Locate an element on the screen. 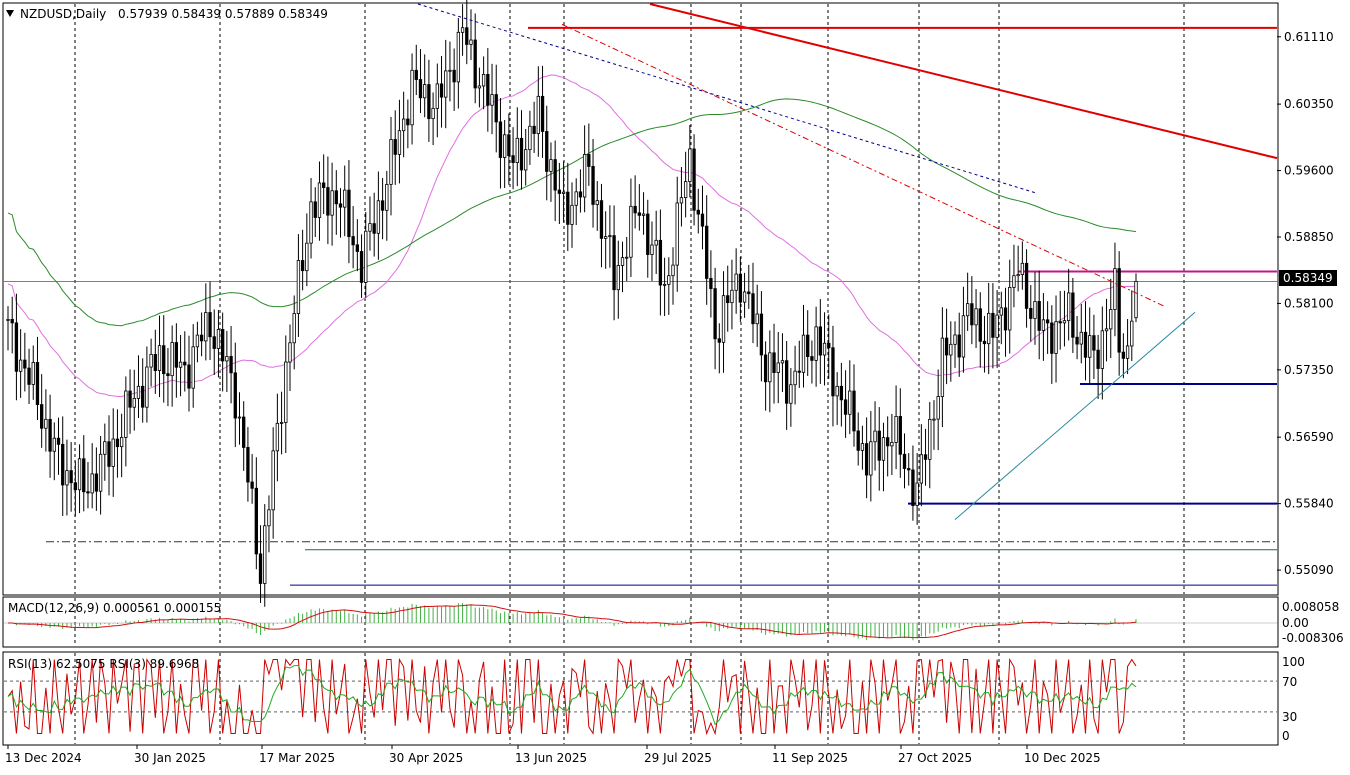  trendline-blue-dotted is located at coordinates (726, 98).